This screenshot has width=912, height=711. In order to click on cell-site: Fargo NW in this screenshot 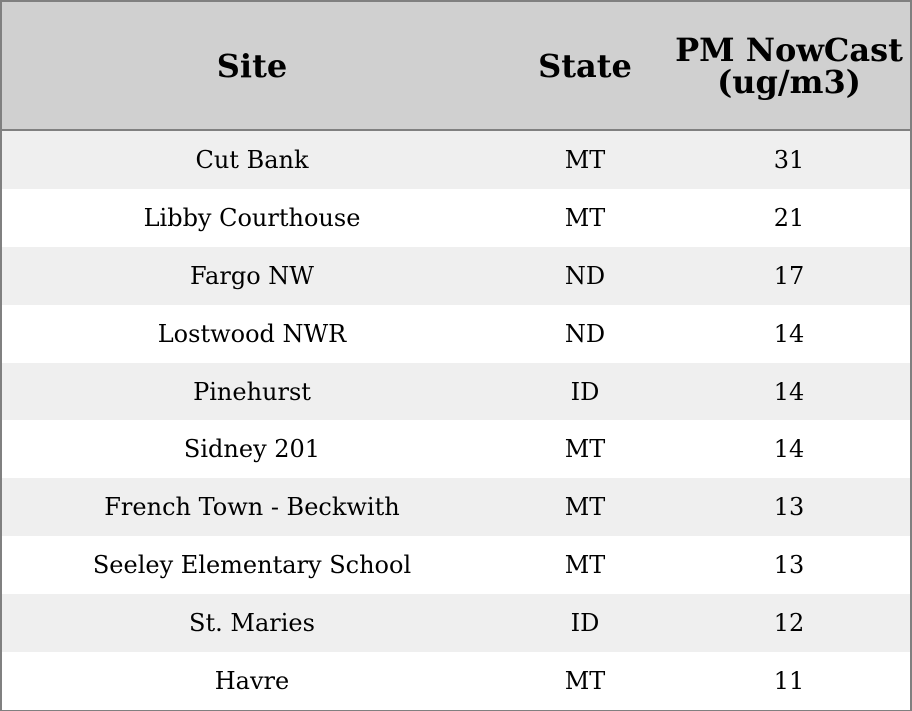, I will do `click(252, 275)`.